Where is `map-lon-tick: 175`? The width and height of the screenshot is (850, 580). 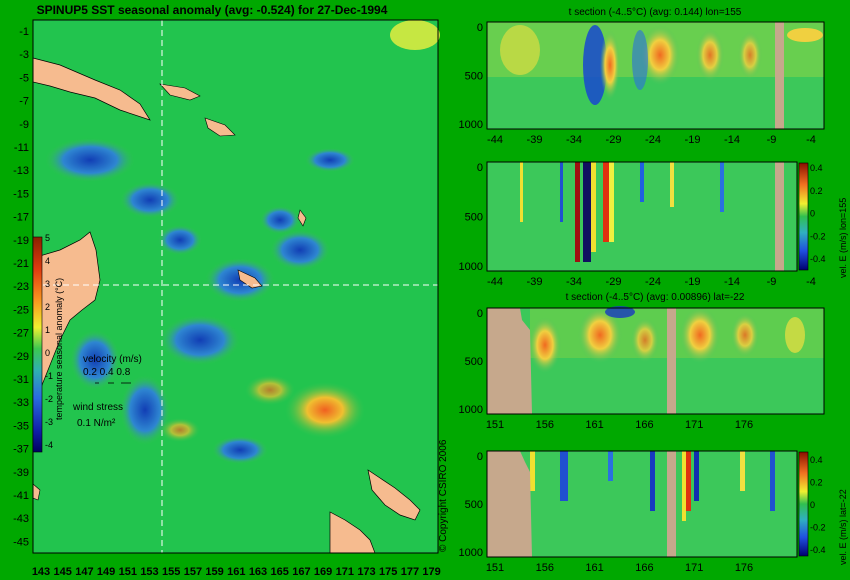 map-lon-tick: 175 is located at coordinates (388, 572).